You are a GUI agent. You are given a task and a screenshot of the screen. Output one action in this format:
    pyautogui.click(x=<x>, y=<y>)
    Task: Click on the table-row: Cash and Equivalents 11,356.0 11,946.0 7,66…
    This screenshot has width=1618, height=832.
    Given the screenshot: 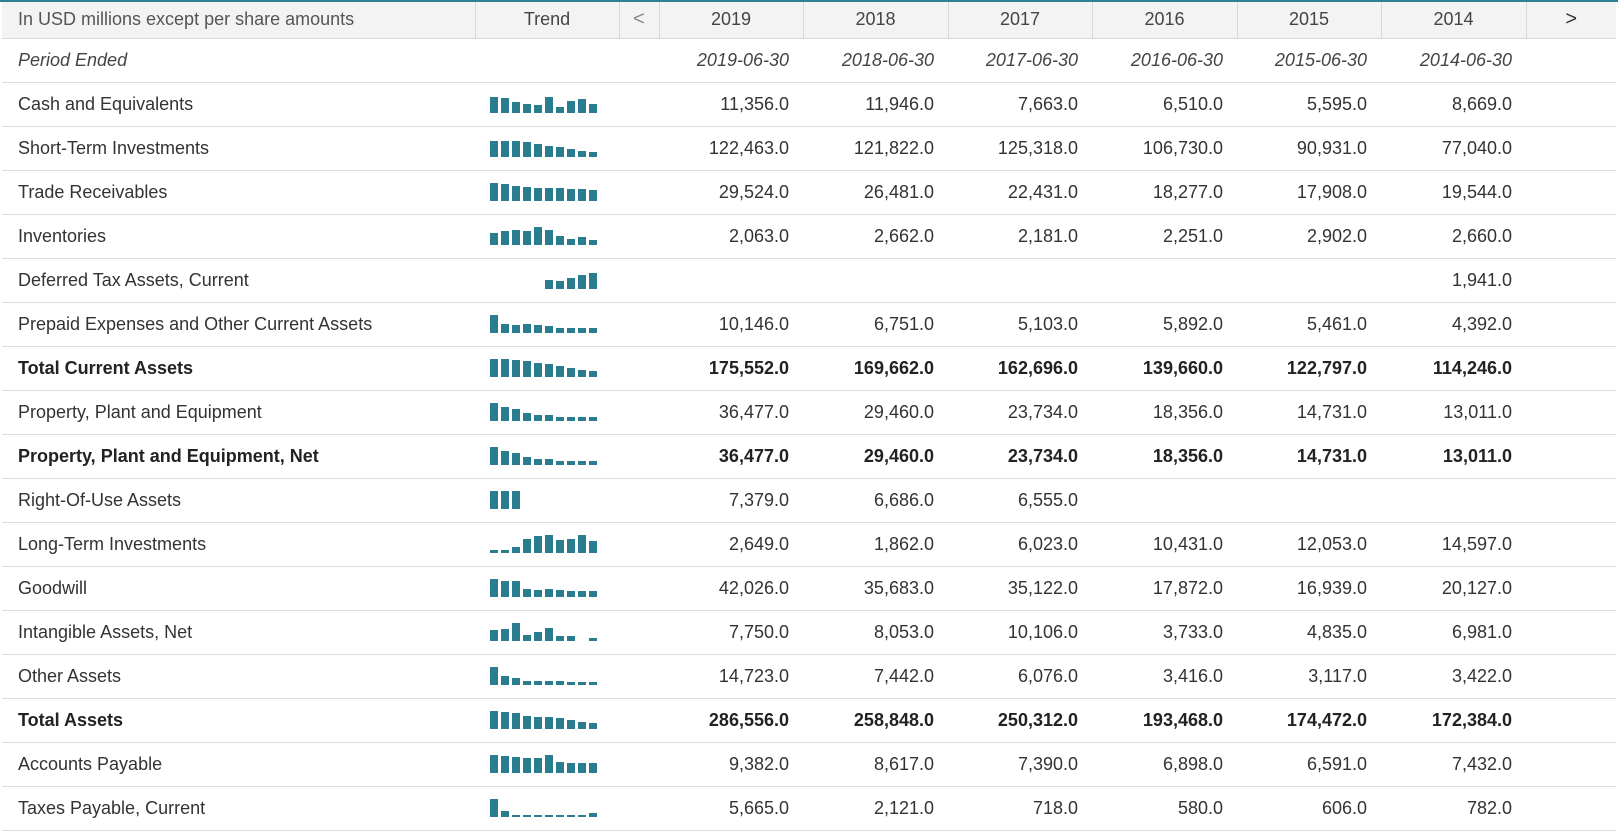 What is the action you would take?
    pyautogui.click(x=809, y=104)
    